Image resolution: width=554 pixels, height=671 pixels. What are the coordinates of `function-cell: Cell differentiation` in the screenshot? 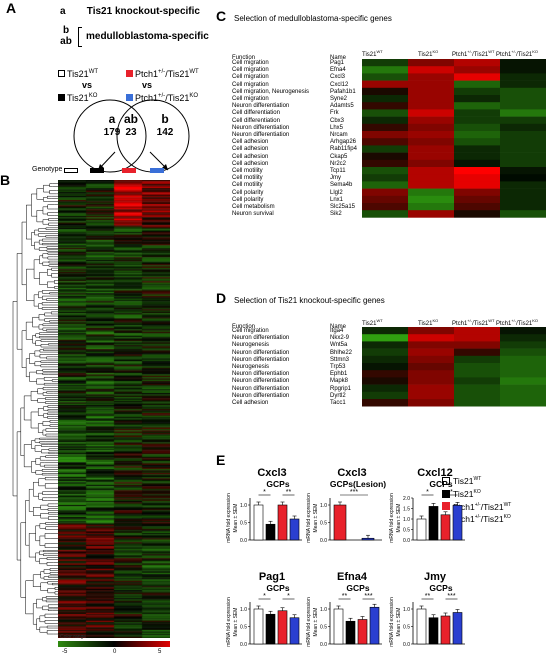 It's located at (256, 113).